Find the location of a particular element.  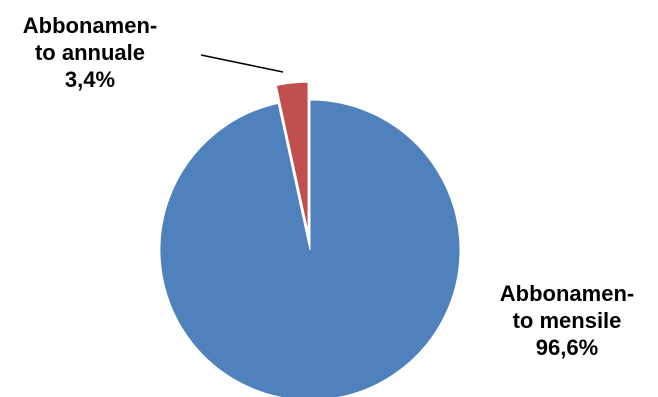

pie-slice-annual is located at coordinates (292, 157).